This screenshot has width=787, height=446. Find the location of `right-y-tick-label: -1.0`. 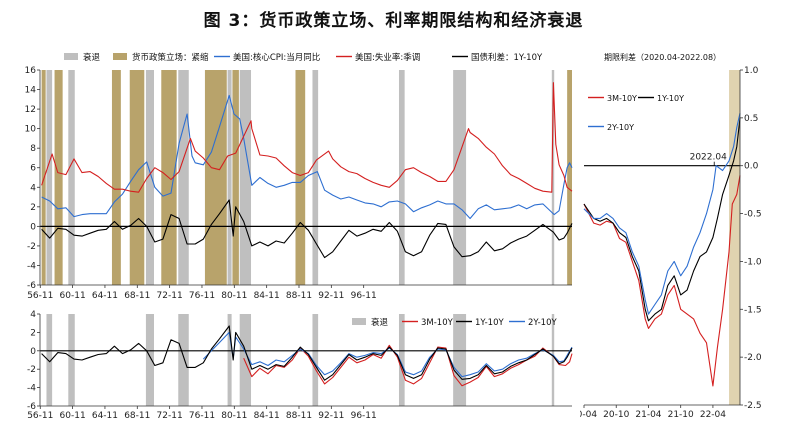

right-y-tick-label: -1.0 is located at coordinates (753, 262).